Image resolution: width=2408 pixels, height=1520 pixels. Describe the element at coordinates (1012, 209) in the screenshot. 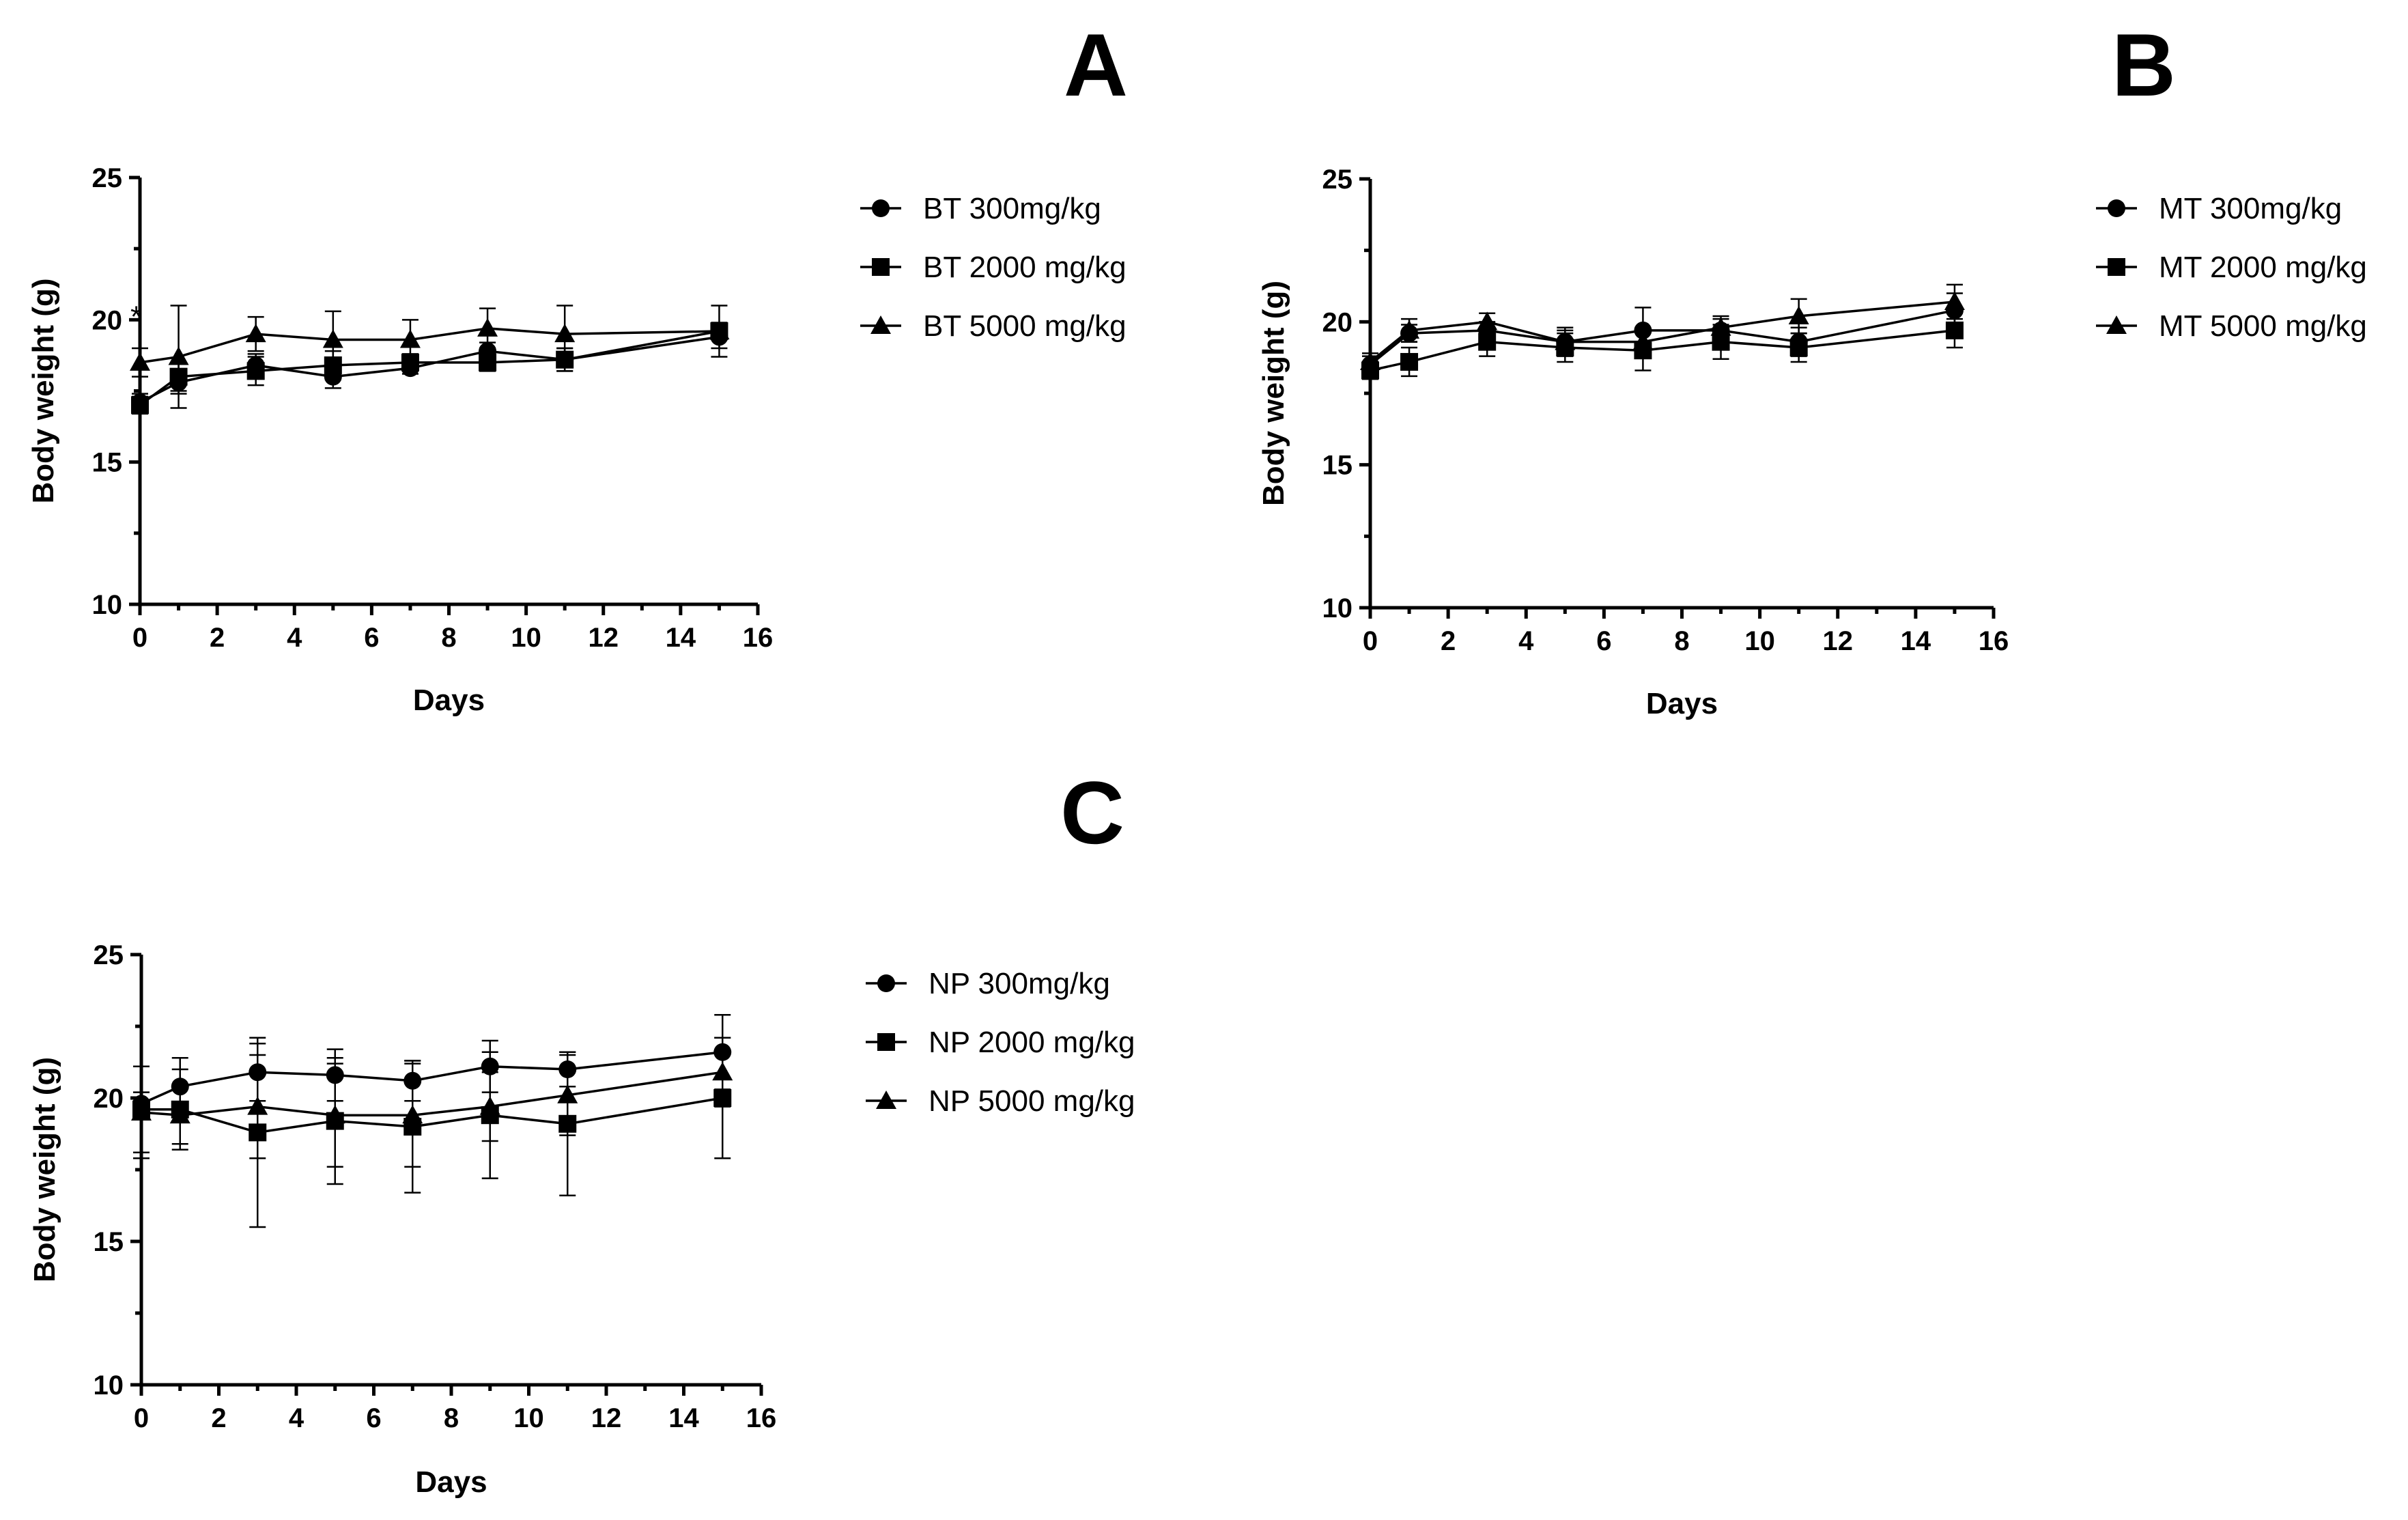

I see `legend-label: BT 300mg/kg` at that location.